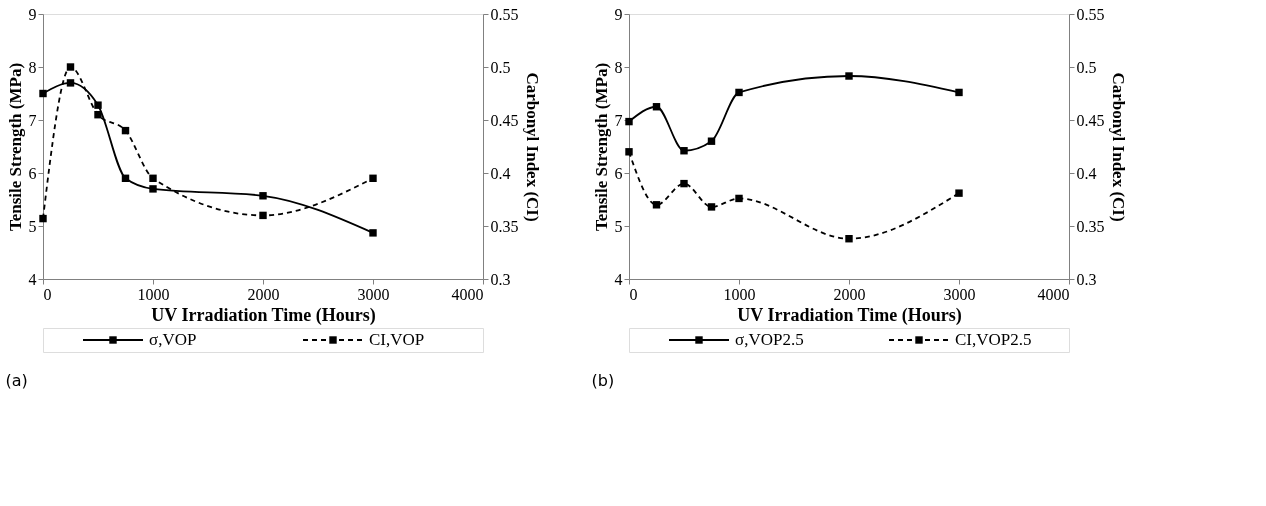 This screenshot has width=1266, height=506. I want to click on legend-label: CI,VOP, so click(397, 339).